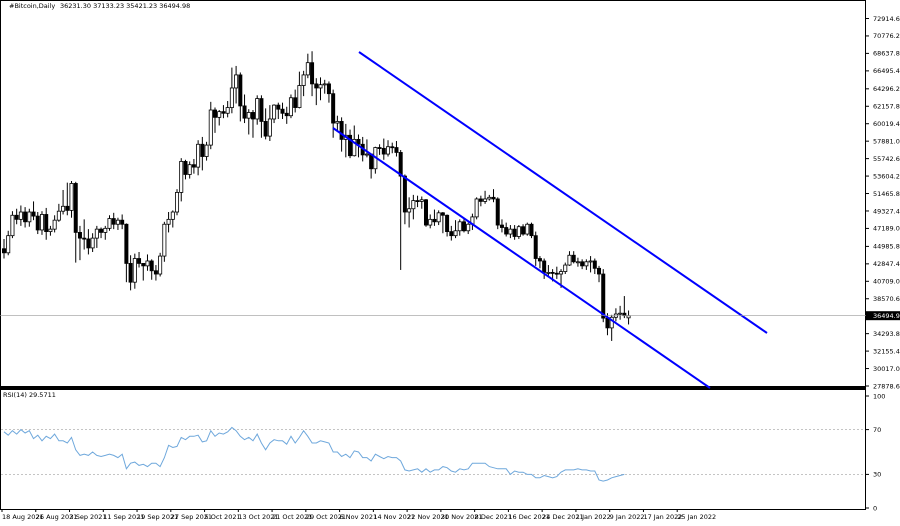 Image resolution: width=900 pixels, height=526 pixels. What do you see at coordinates (886, 386) in the screenshot?
I see `price-tick-label: 27878.60` at bounding box center [886, 386].